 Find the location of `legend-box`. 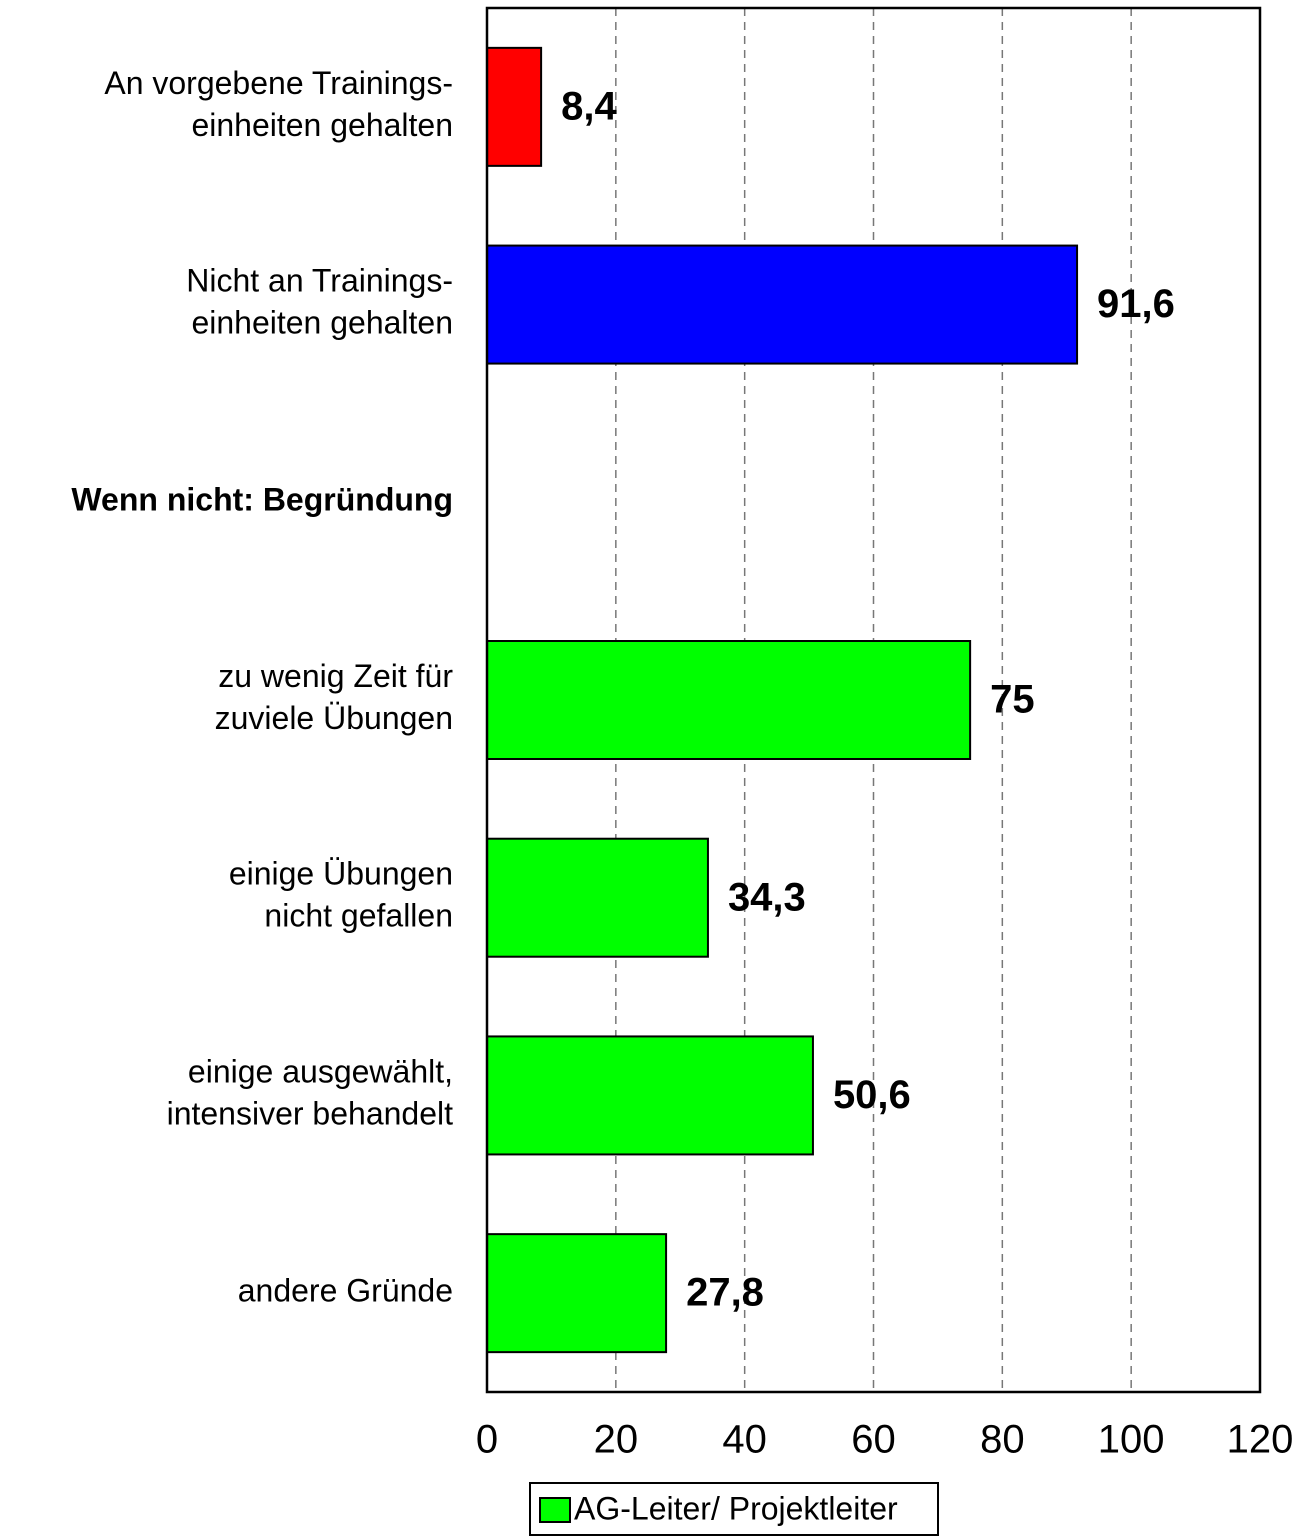

legend-box is located at coordinates (734, 1509).